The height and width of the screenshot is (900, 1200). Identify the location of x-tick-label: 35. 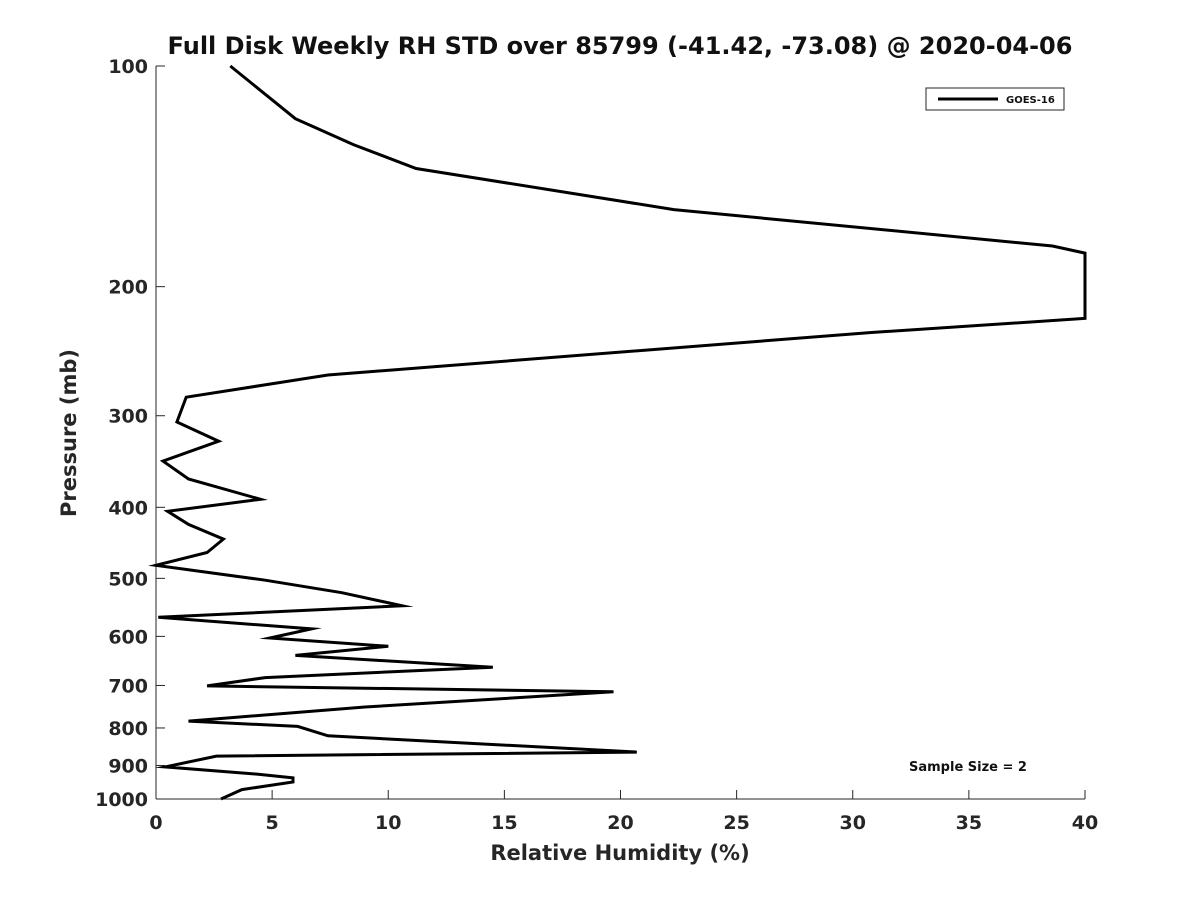
(969, 823).